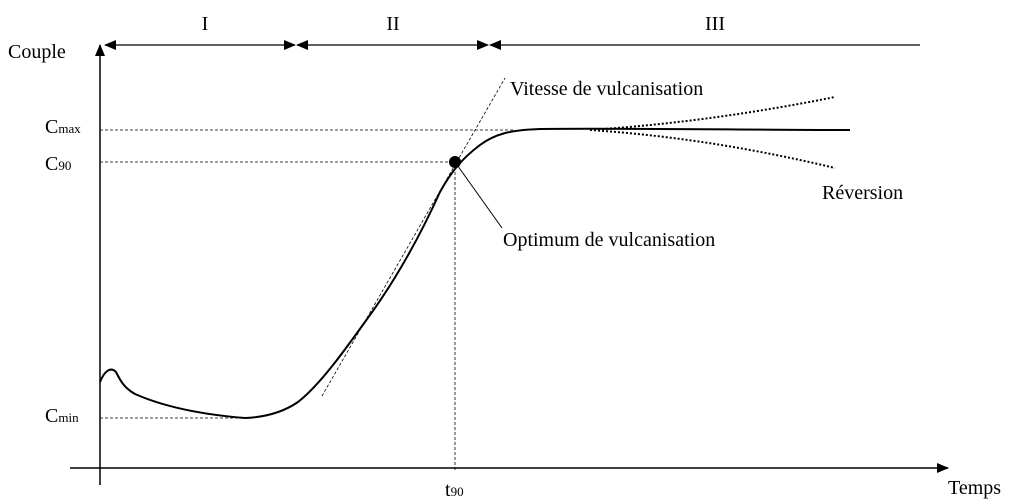 Image resolution: width=1022 pixels, height=501 pixels. Describe the element at coordinates (862, 193) in the screenshot. I see `reversion-label: Réversion` at that location.